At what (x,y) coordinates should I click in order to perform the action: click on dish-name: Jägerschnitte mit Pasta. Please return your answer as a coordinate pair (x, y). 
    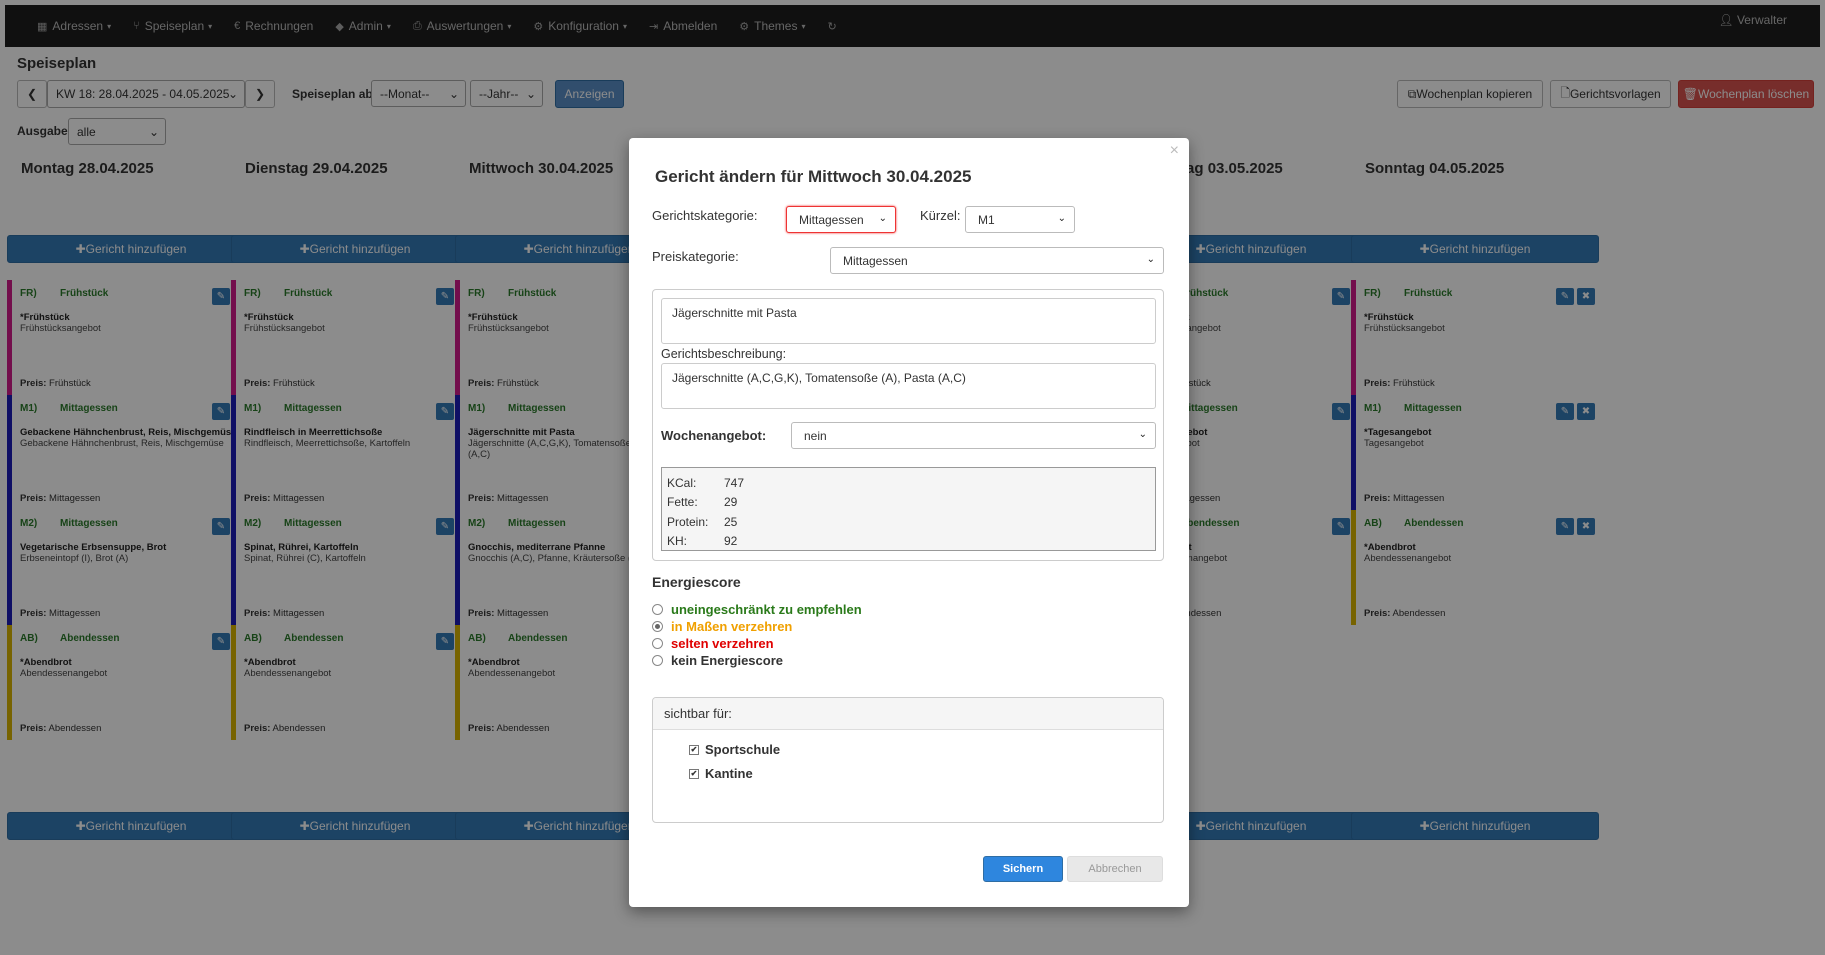
    Looking at the image, I should click on (521, 432).